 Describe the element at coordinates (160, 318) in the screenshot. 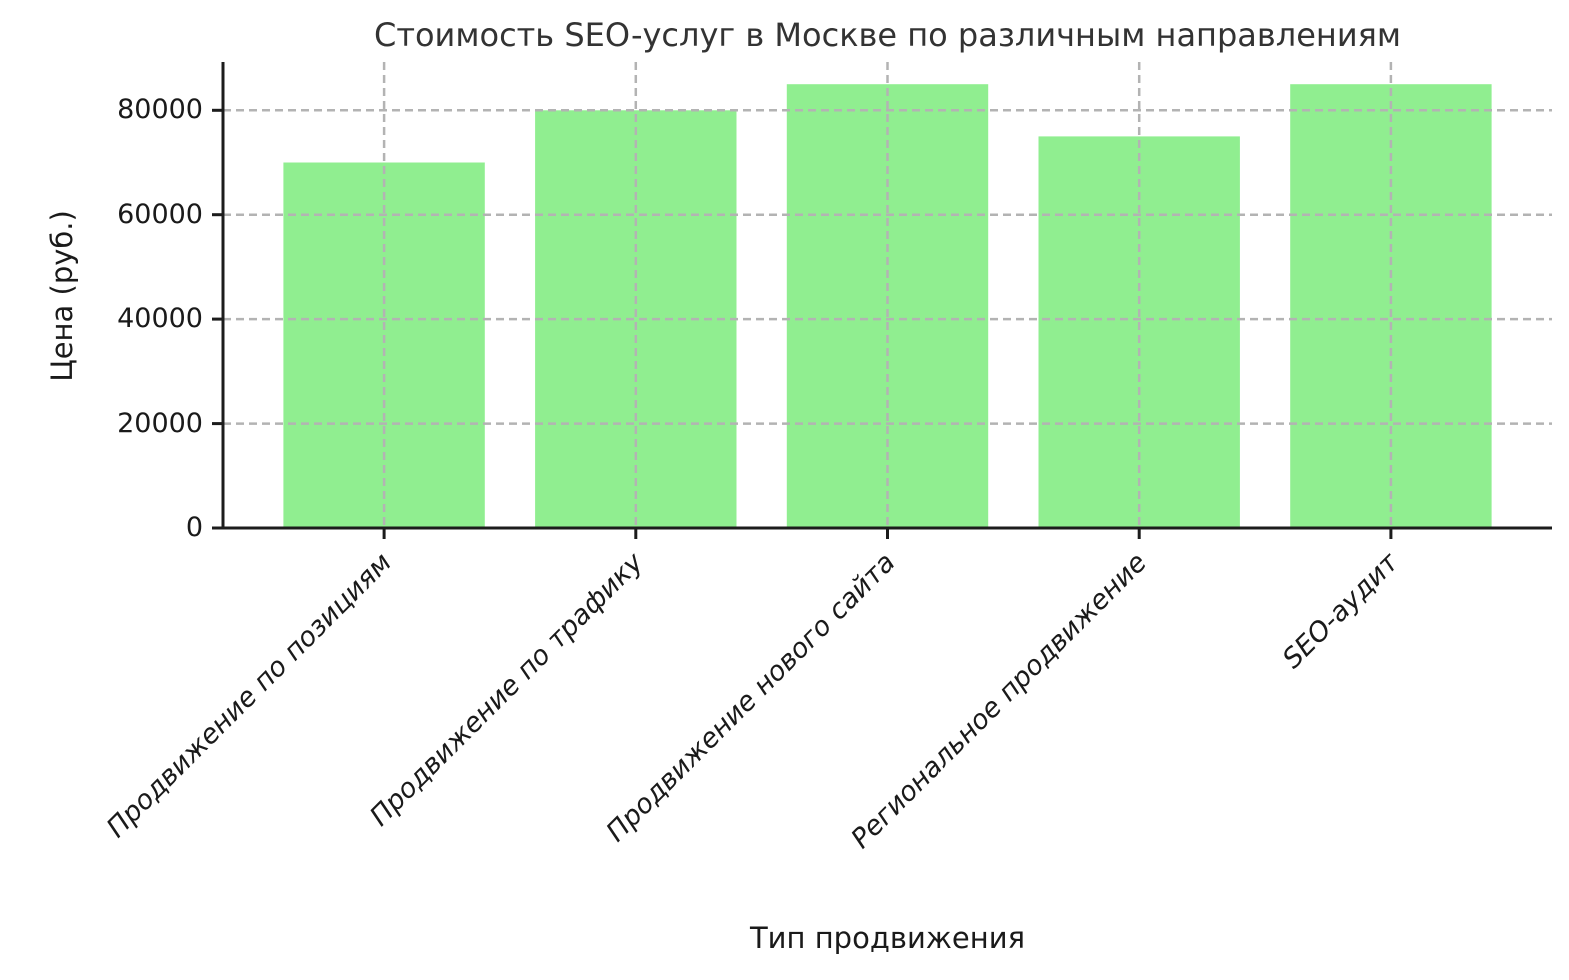

I see `y-tick-label-2: 40000` at that location.